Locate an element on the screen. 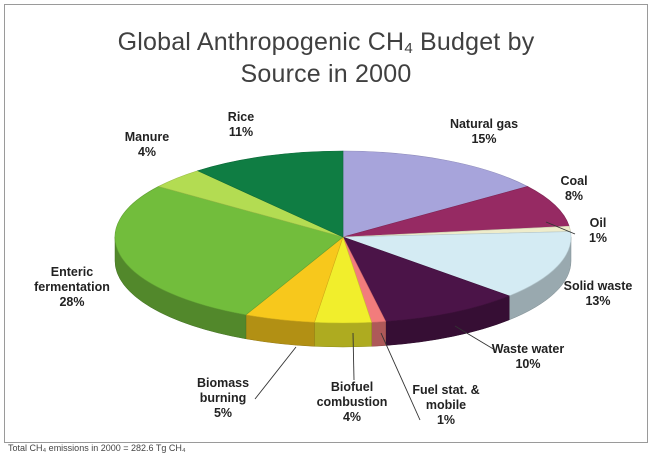  chart-title-prefix: Global Anthropogenic CH is located at coordinates (261, 42).